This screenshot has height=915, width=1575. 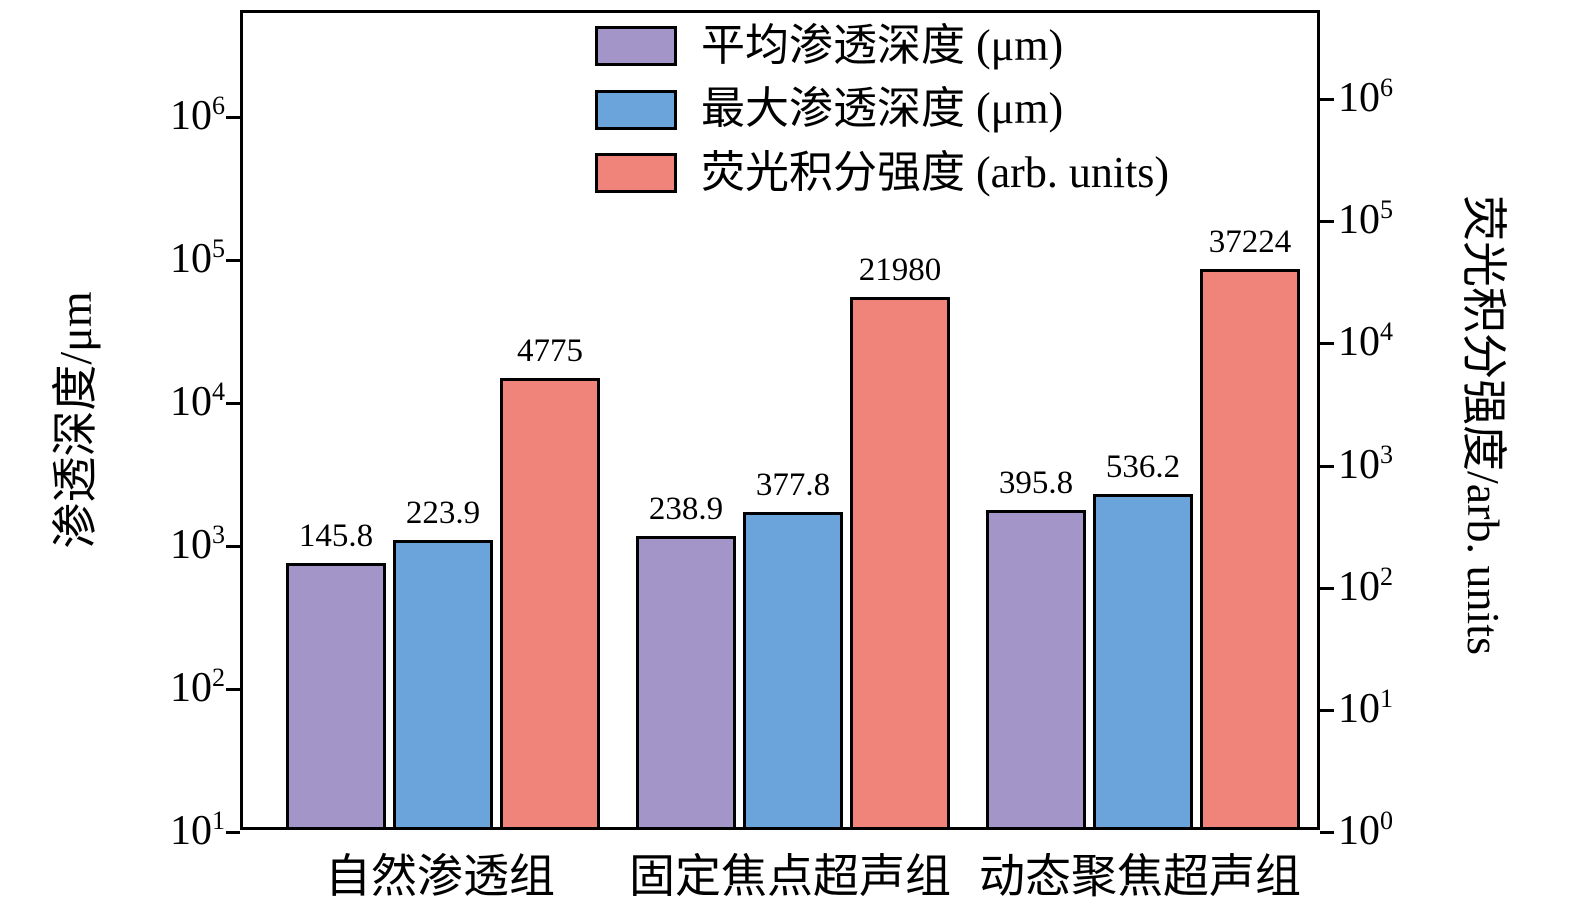 What do you see at coordinates (440, 876) in the screenshot?
I see `x-tick-label: 自然渗透组` at bounding box center [440, 876].